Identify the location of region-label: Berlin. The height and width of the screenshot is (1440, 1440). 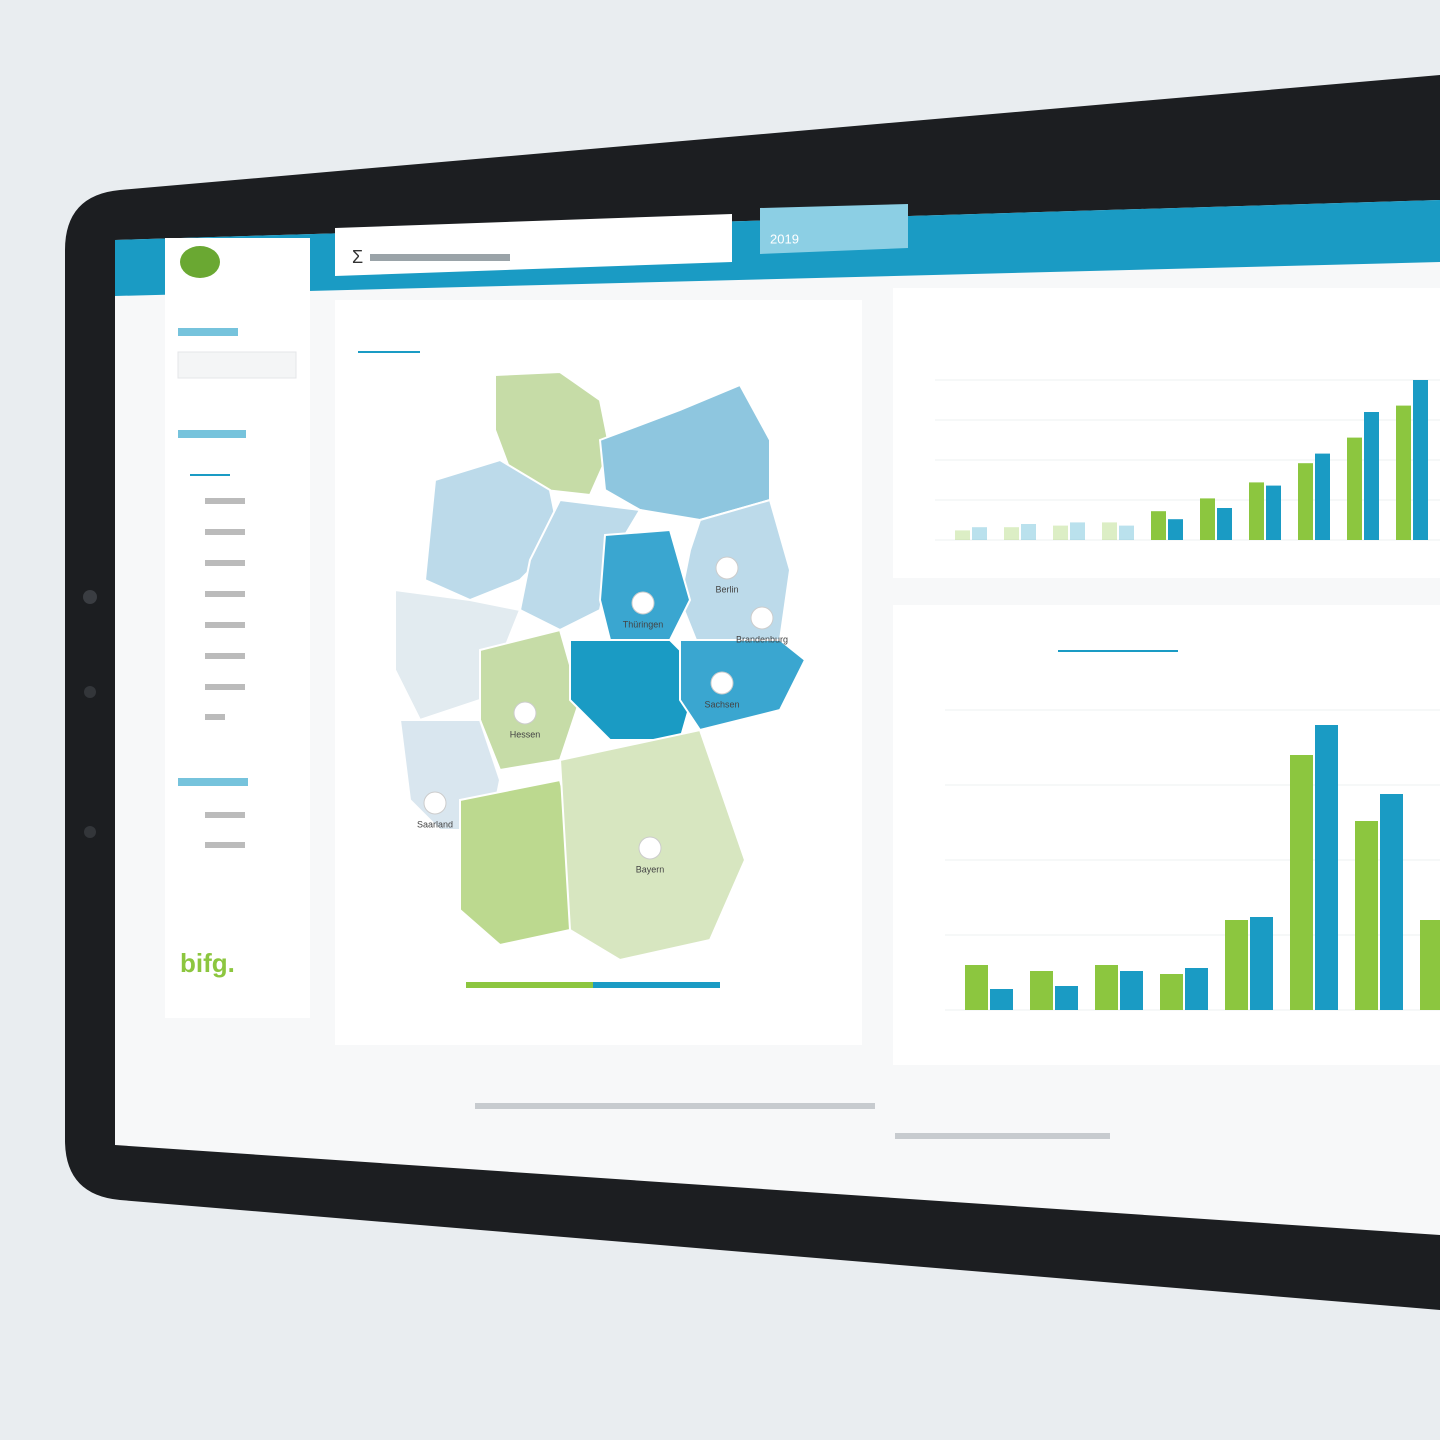
(726, 589).